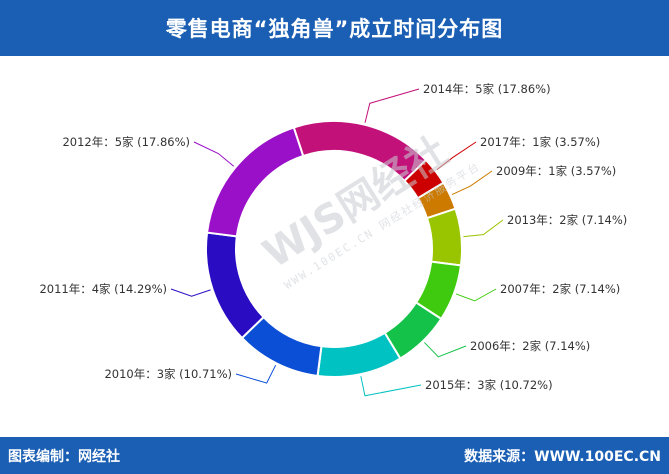  I want to click on slice-label: 2014年：5家 (17.86%), so click(487, 89).